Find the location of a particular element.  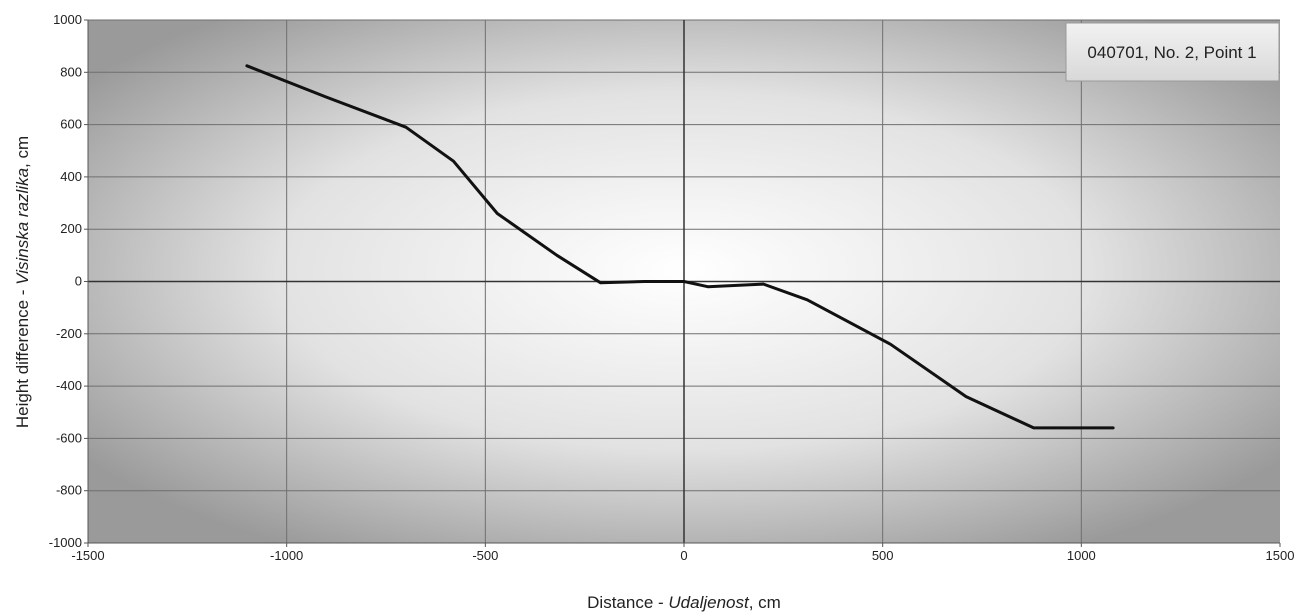

x-tick-labels: -1500 -1000 -500 0 500 1000 1500 is located at coordinates (682, 555).